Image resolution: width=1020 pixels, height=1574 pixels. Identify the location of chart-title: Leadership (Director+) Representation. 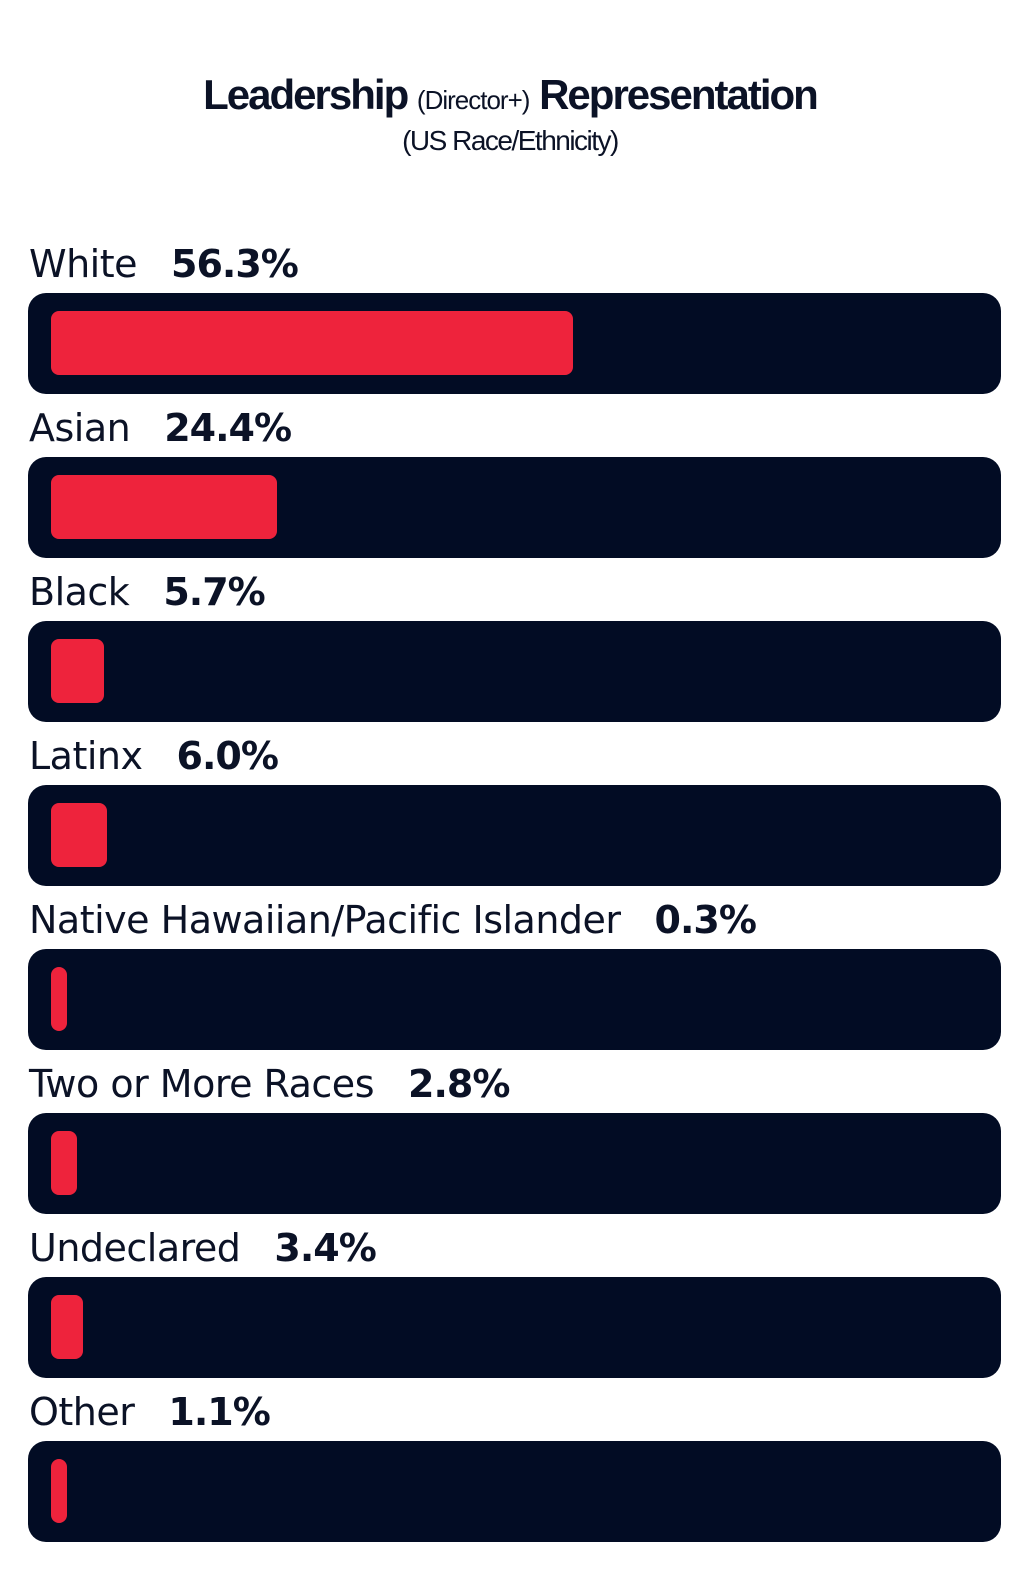
(510, 97).